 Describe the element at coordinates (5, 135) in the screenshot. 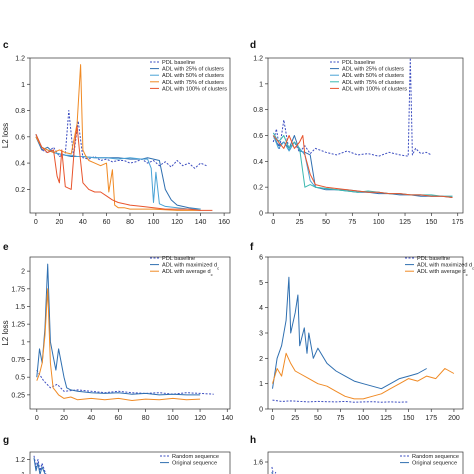

I see `y-axis-label: L2 loss` at that location.